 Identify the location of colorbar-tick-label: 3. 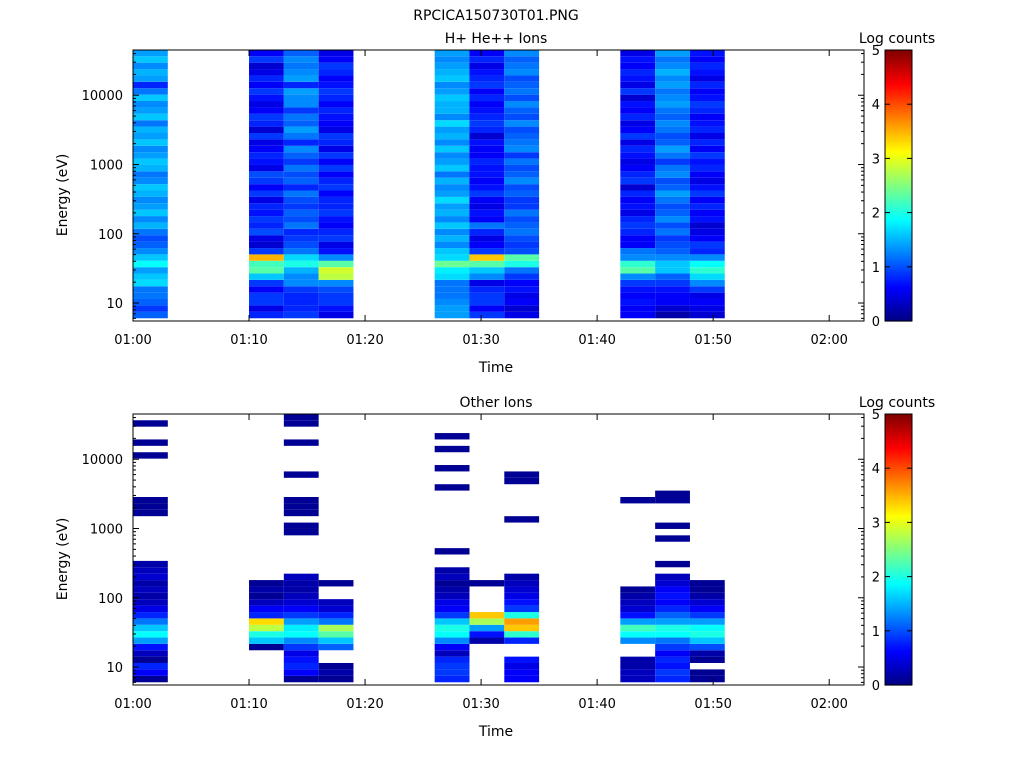
(876, 159).